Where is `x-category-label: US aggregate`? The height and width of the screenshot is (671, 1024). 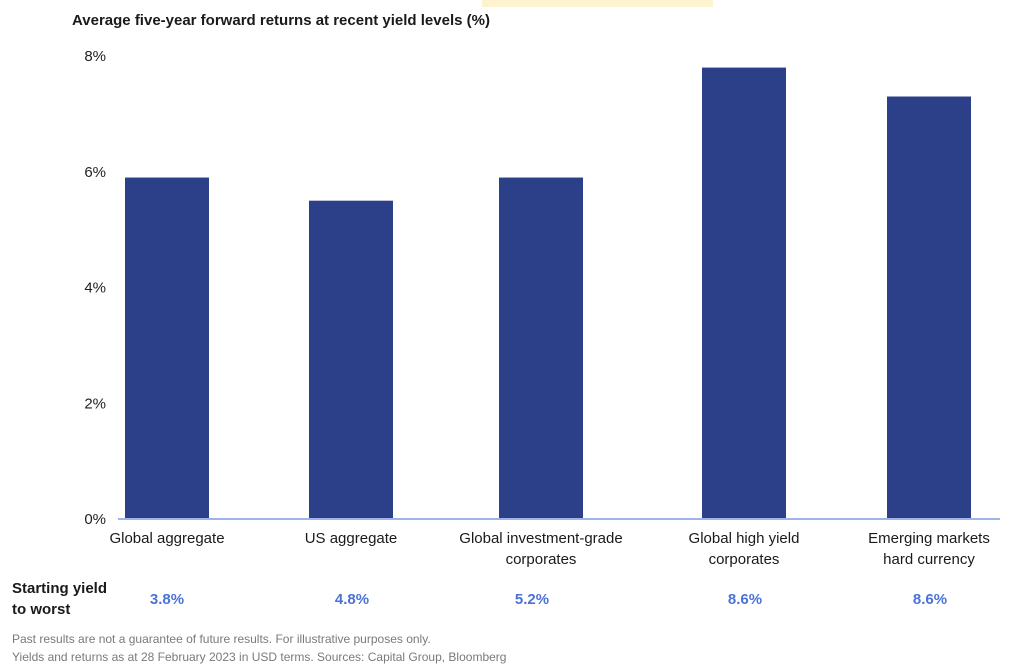 x-category-label: US aggregate is located at coordinates (351, 538).